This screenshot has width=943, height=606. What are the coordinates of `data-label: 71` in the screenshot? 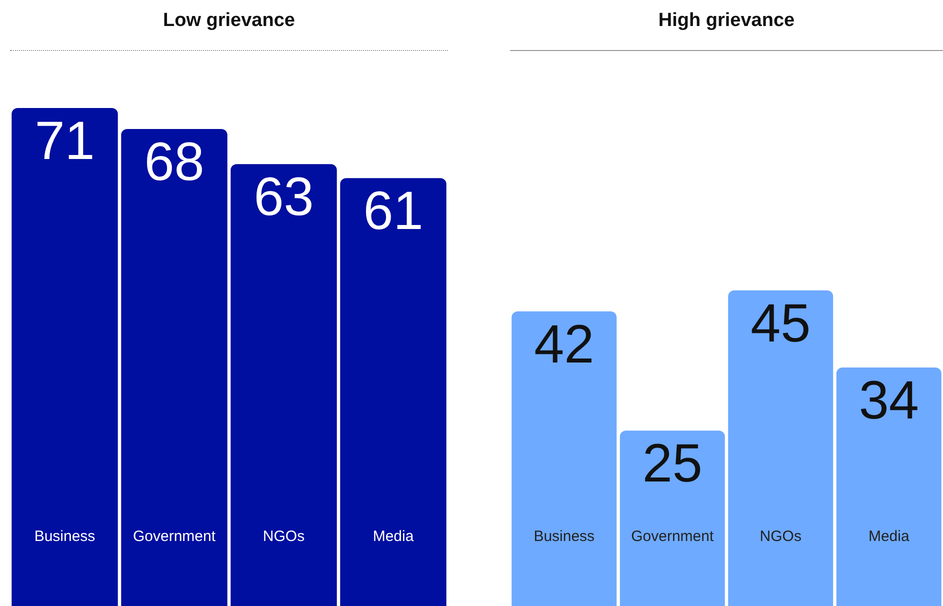 It's located at (64, 141).